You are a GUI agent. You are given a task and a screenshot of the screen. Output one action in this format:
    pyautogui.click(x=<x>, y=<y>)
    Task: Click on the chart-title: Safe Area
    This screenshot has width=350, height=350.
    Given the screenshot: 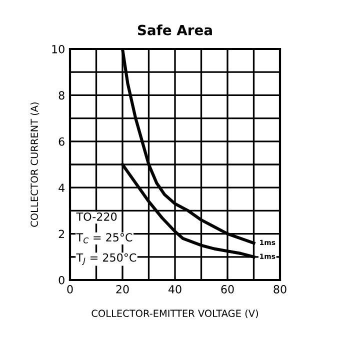 What is the action you would take?
    pyautogui.click(x=175, y=30)
    